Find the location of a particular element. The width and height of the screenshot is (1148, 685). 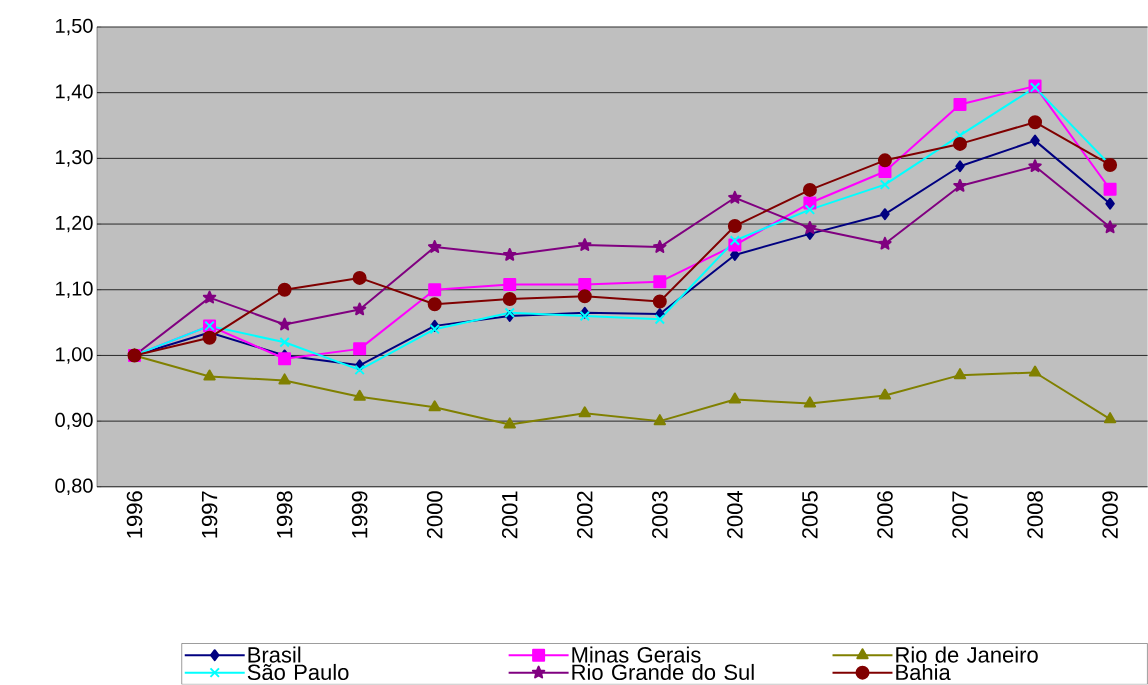

y-tick-label: 1,10 is located at coordinates (74, 290).